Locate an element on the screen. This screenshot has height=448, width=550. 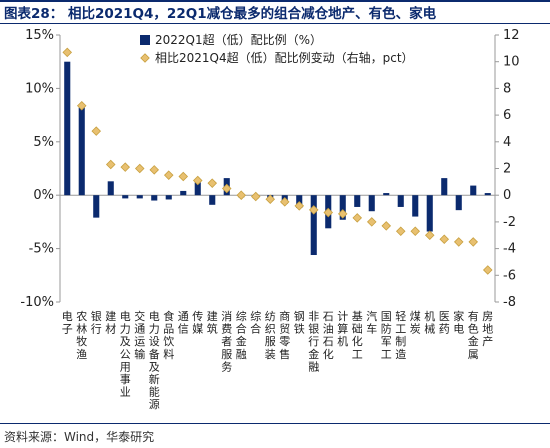
category-label: 计算机 is located at coordinates (342, 329).